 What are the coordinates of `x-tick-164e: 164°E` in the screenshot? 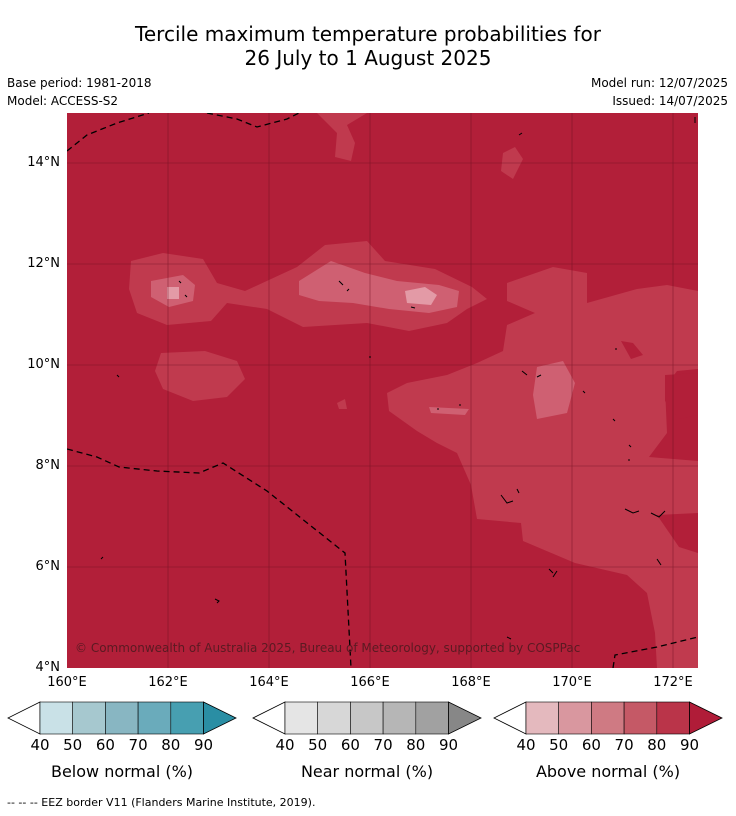 It's located at (269, 682).